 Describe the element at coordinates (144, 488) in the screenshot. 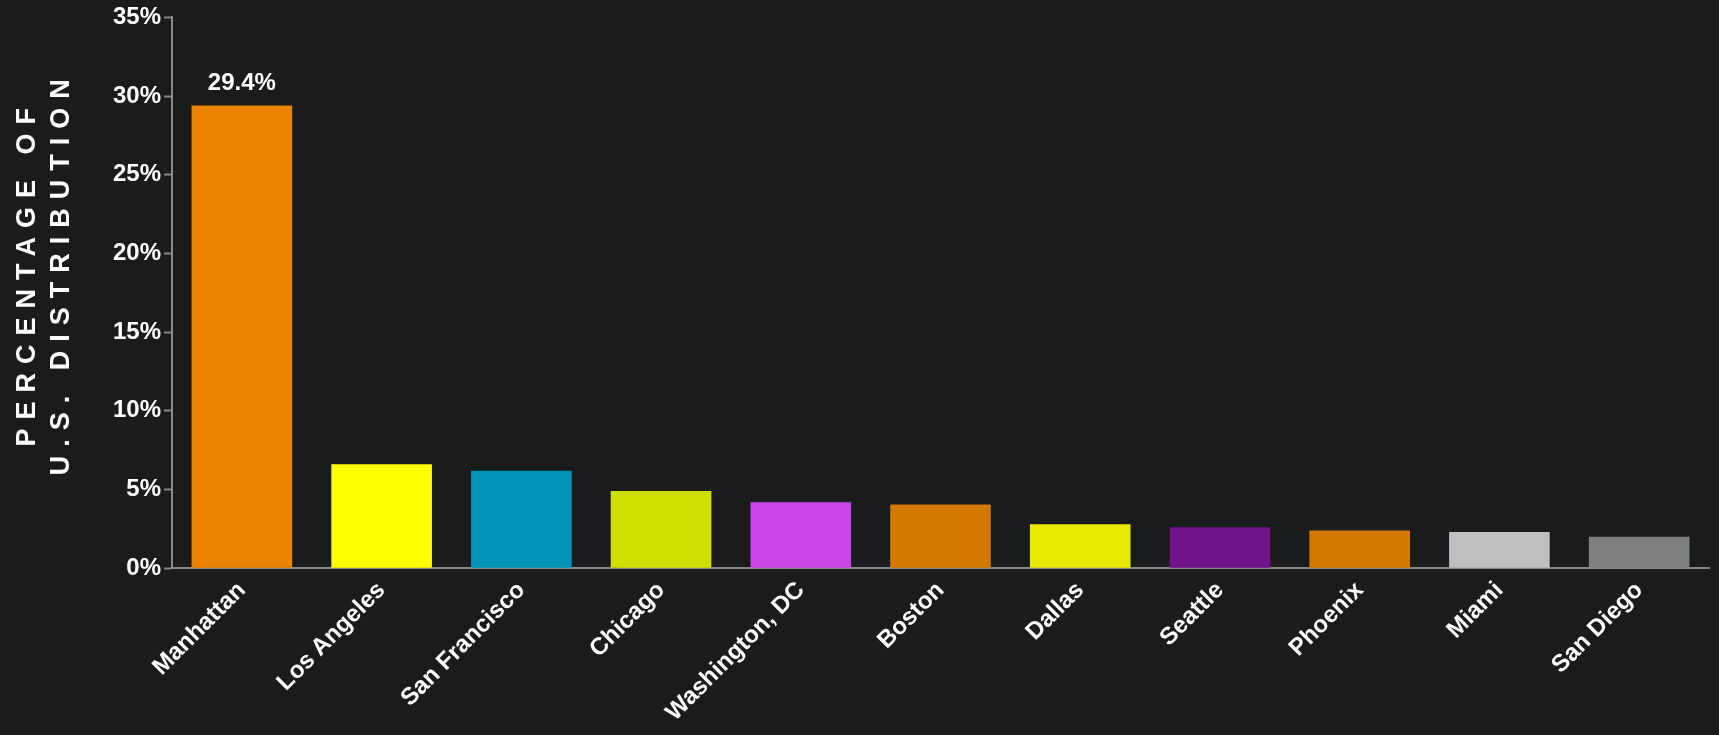

I see `y-tick-label: 5%` at that location.